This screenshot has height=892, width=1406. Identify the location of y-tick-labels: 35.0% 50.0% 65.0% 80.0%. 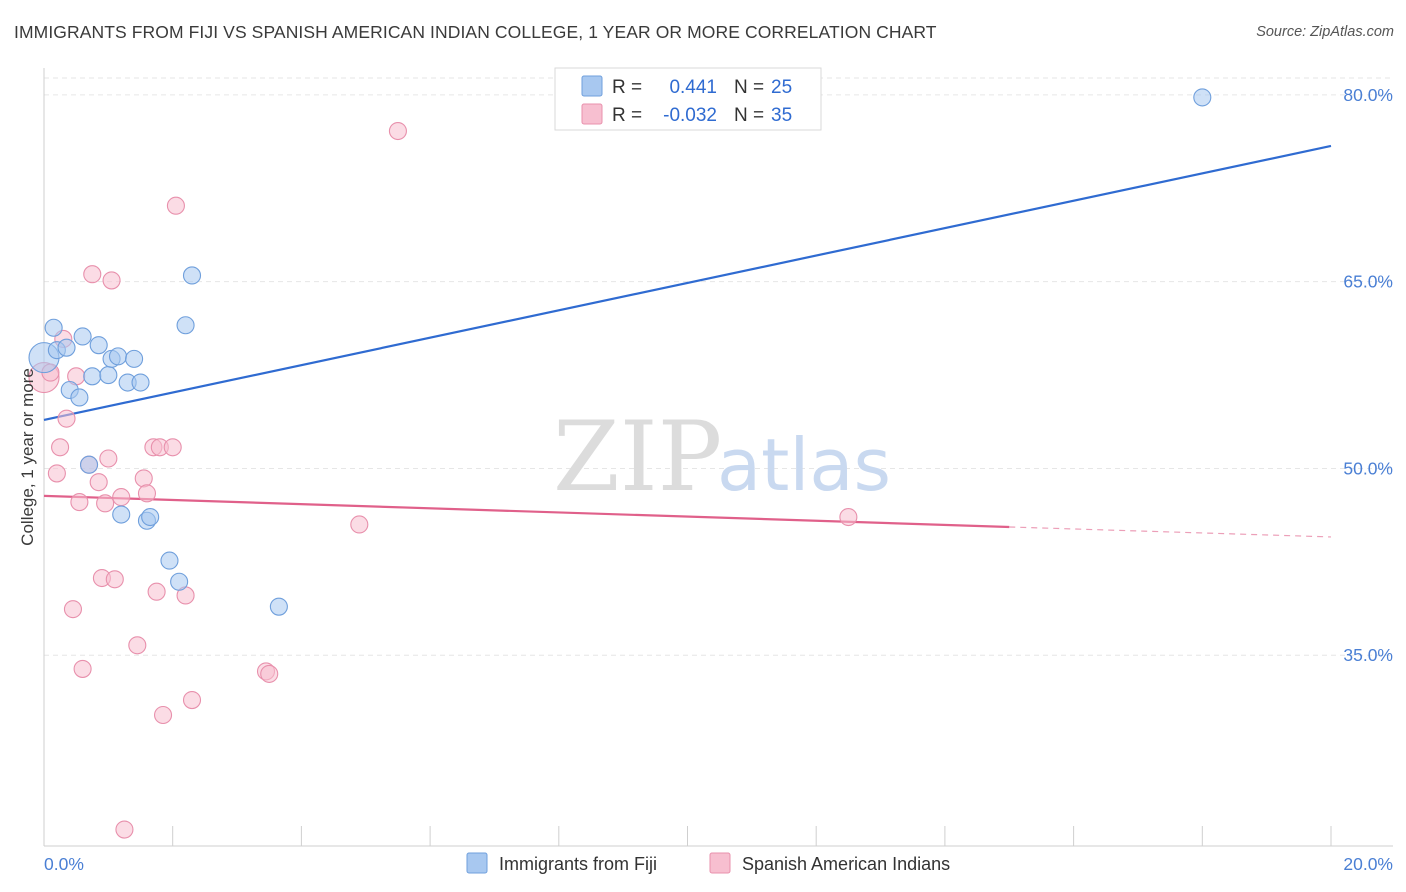
(1368, 375).